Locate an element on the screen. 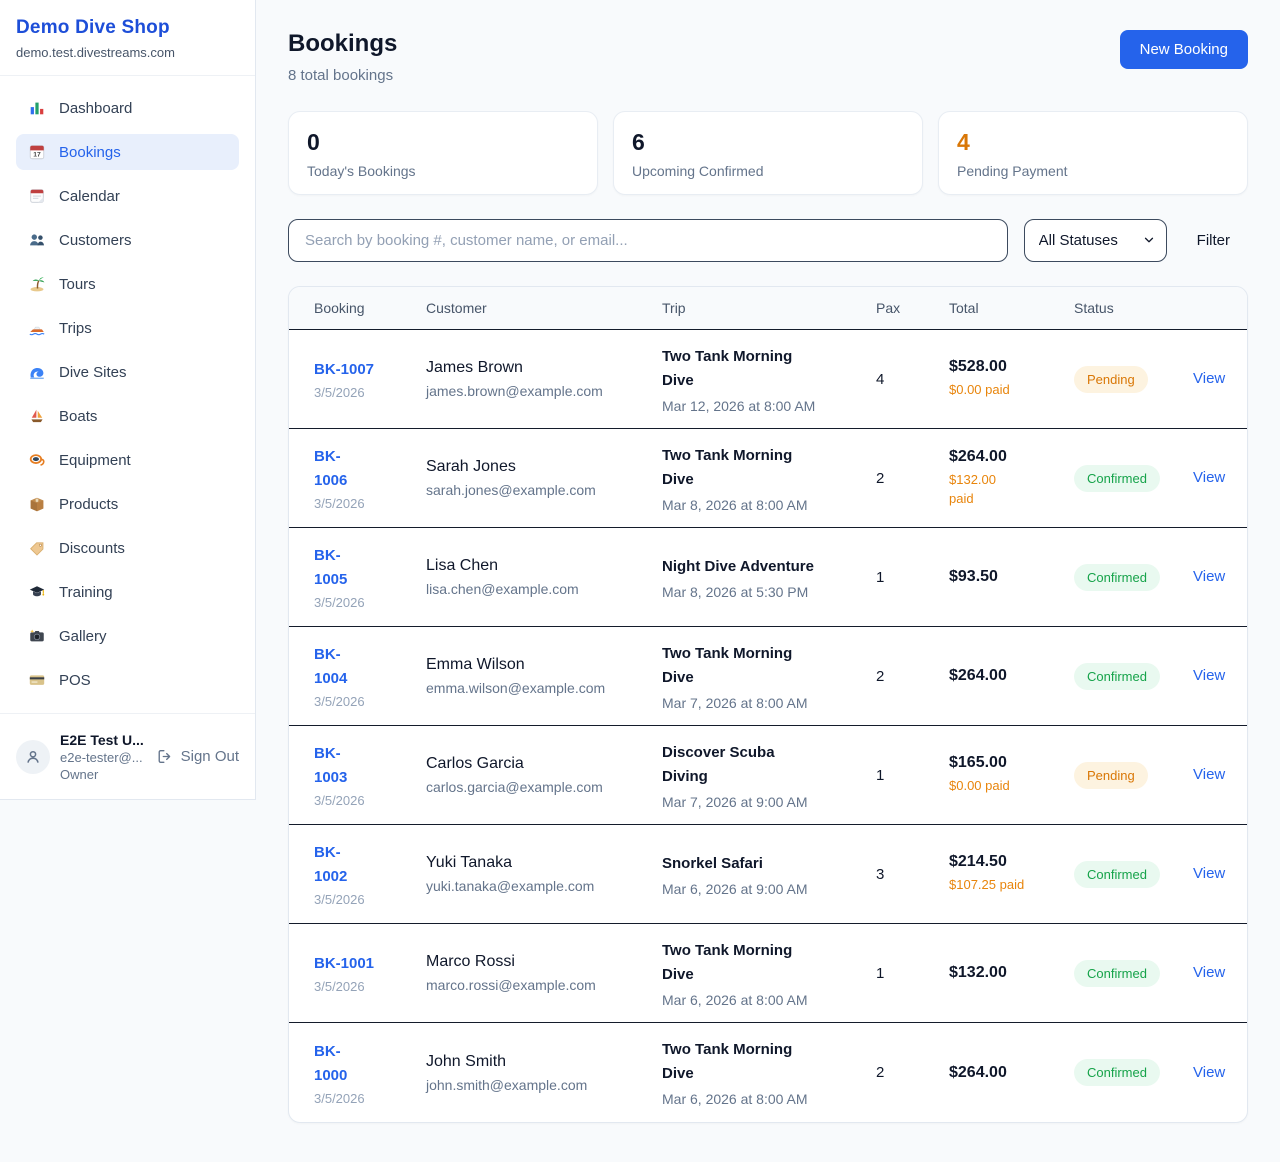  sidebar-item-equipment: Equipment is located at coordinates (127, 460).